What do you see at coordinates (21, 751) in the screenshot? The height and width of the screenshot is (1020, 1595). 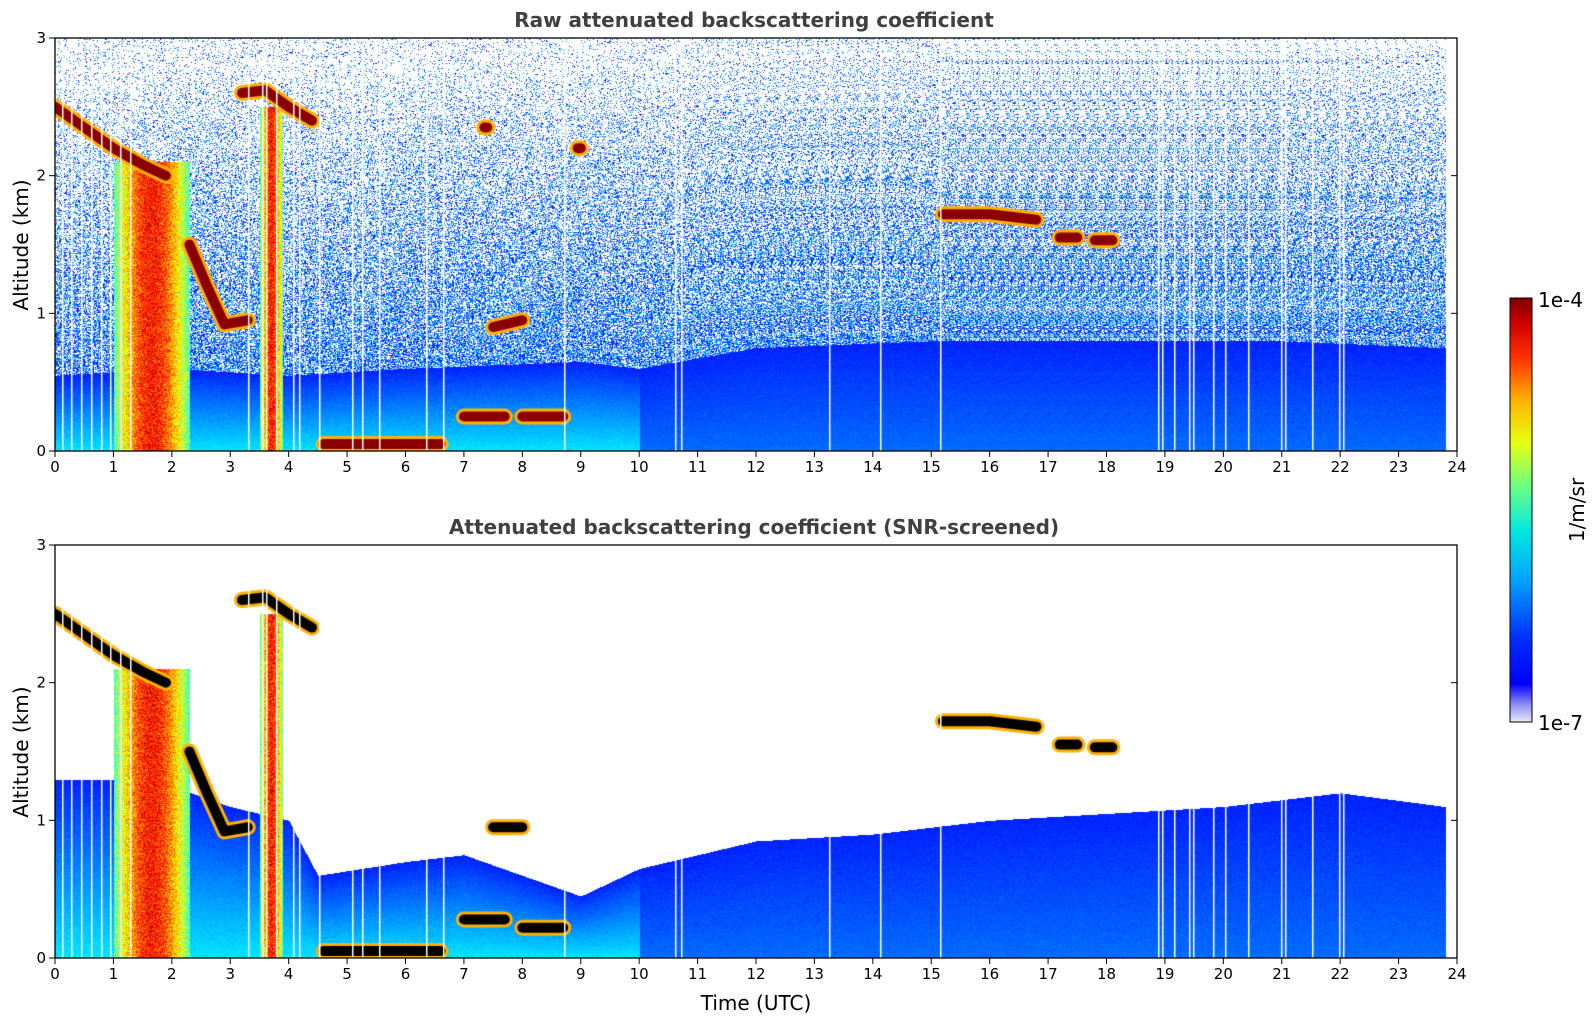 I see `panel-screened-ylabel: Altitude (km)` at bounding box center [21, 751].